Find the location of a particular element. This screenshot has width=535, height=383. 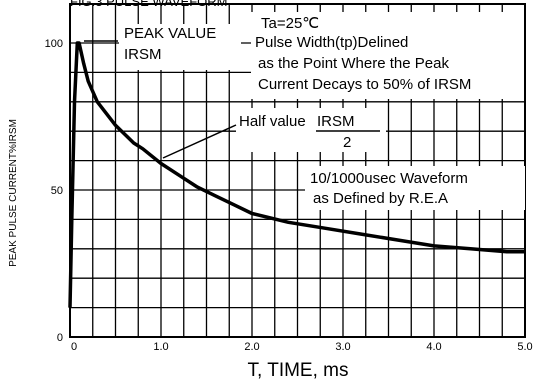

half-value-label: Half value is located at coordinates (272, 121).